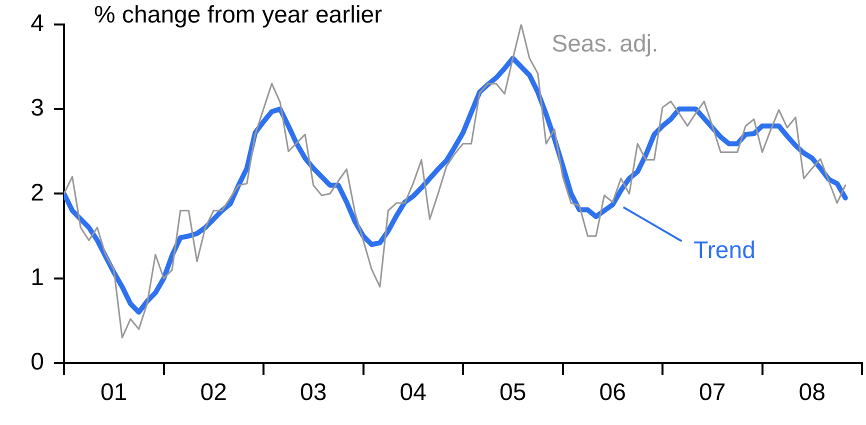 This screenshot has height=425, width=866. I want to click on x-tick-label: 04, so click(413, 392).